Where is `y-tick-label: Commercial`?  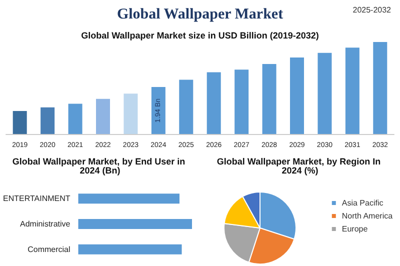
y-tick-label: Commercial is located at coordinates (49, 249).